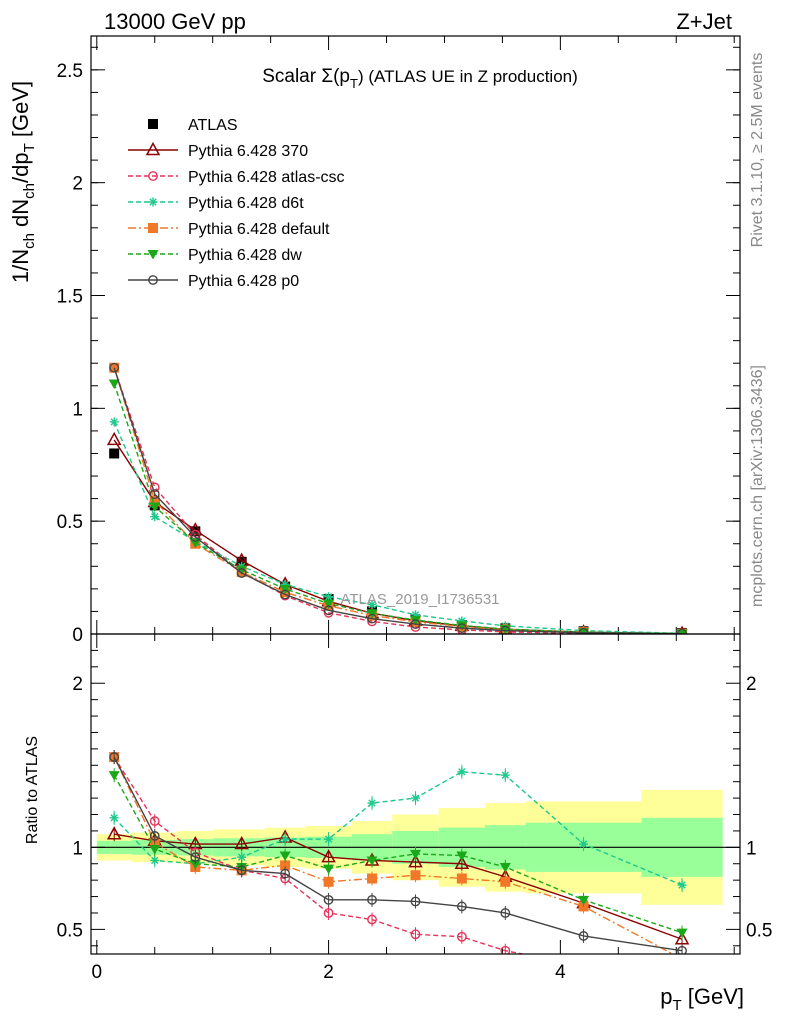 Image resolution: width=786 pixels, height=1024 pixels. What do you see at coordinates (97, 972) in the screenshot?
I see `ratio-xtick-label: 0` at bounding box center [97, 972].